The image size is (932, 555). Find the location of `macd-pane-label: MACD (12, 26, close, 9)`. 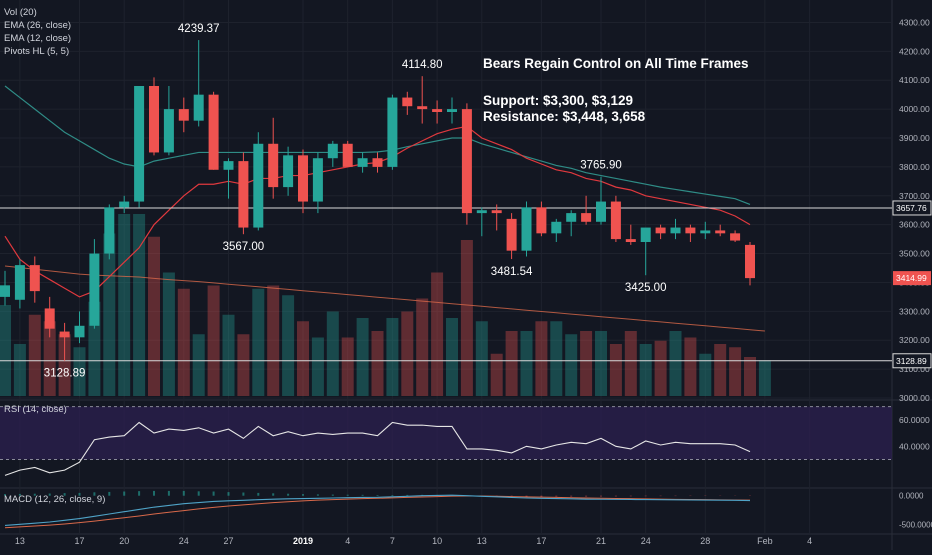

macd-pane-label: MACD (12, 26, close, 9) is located at coordinates (55, 499).